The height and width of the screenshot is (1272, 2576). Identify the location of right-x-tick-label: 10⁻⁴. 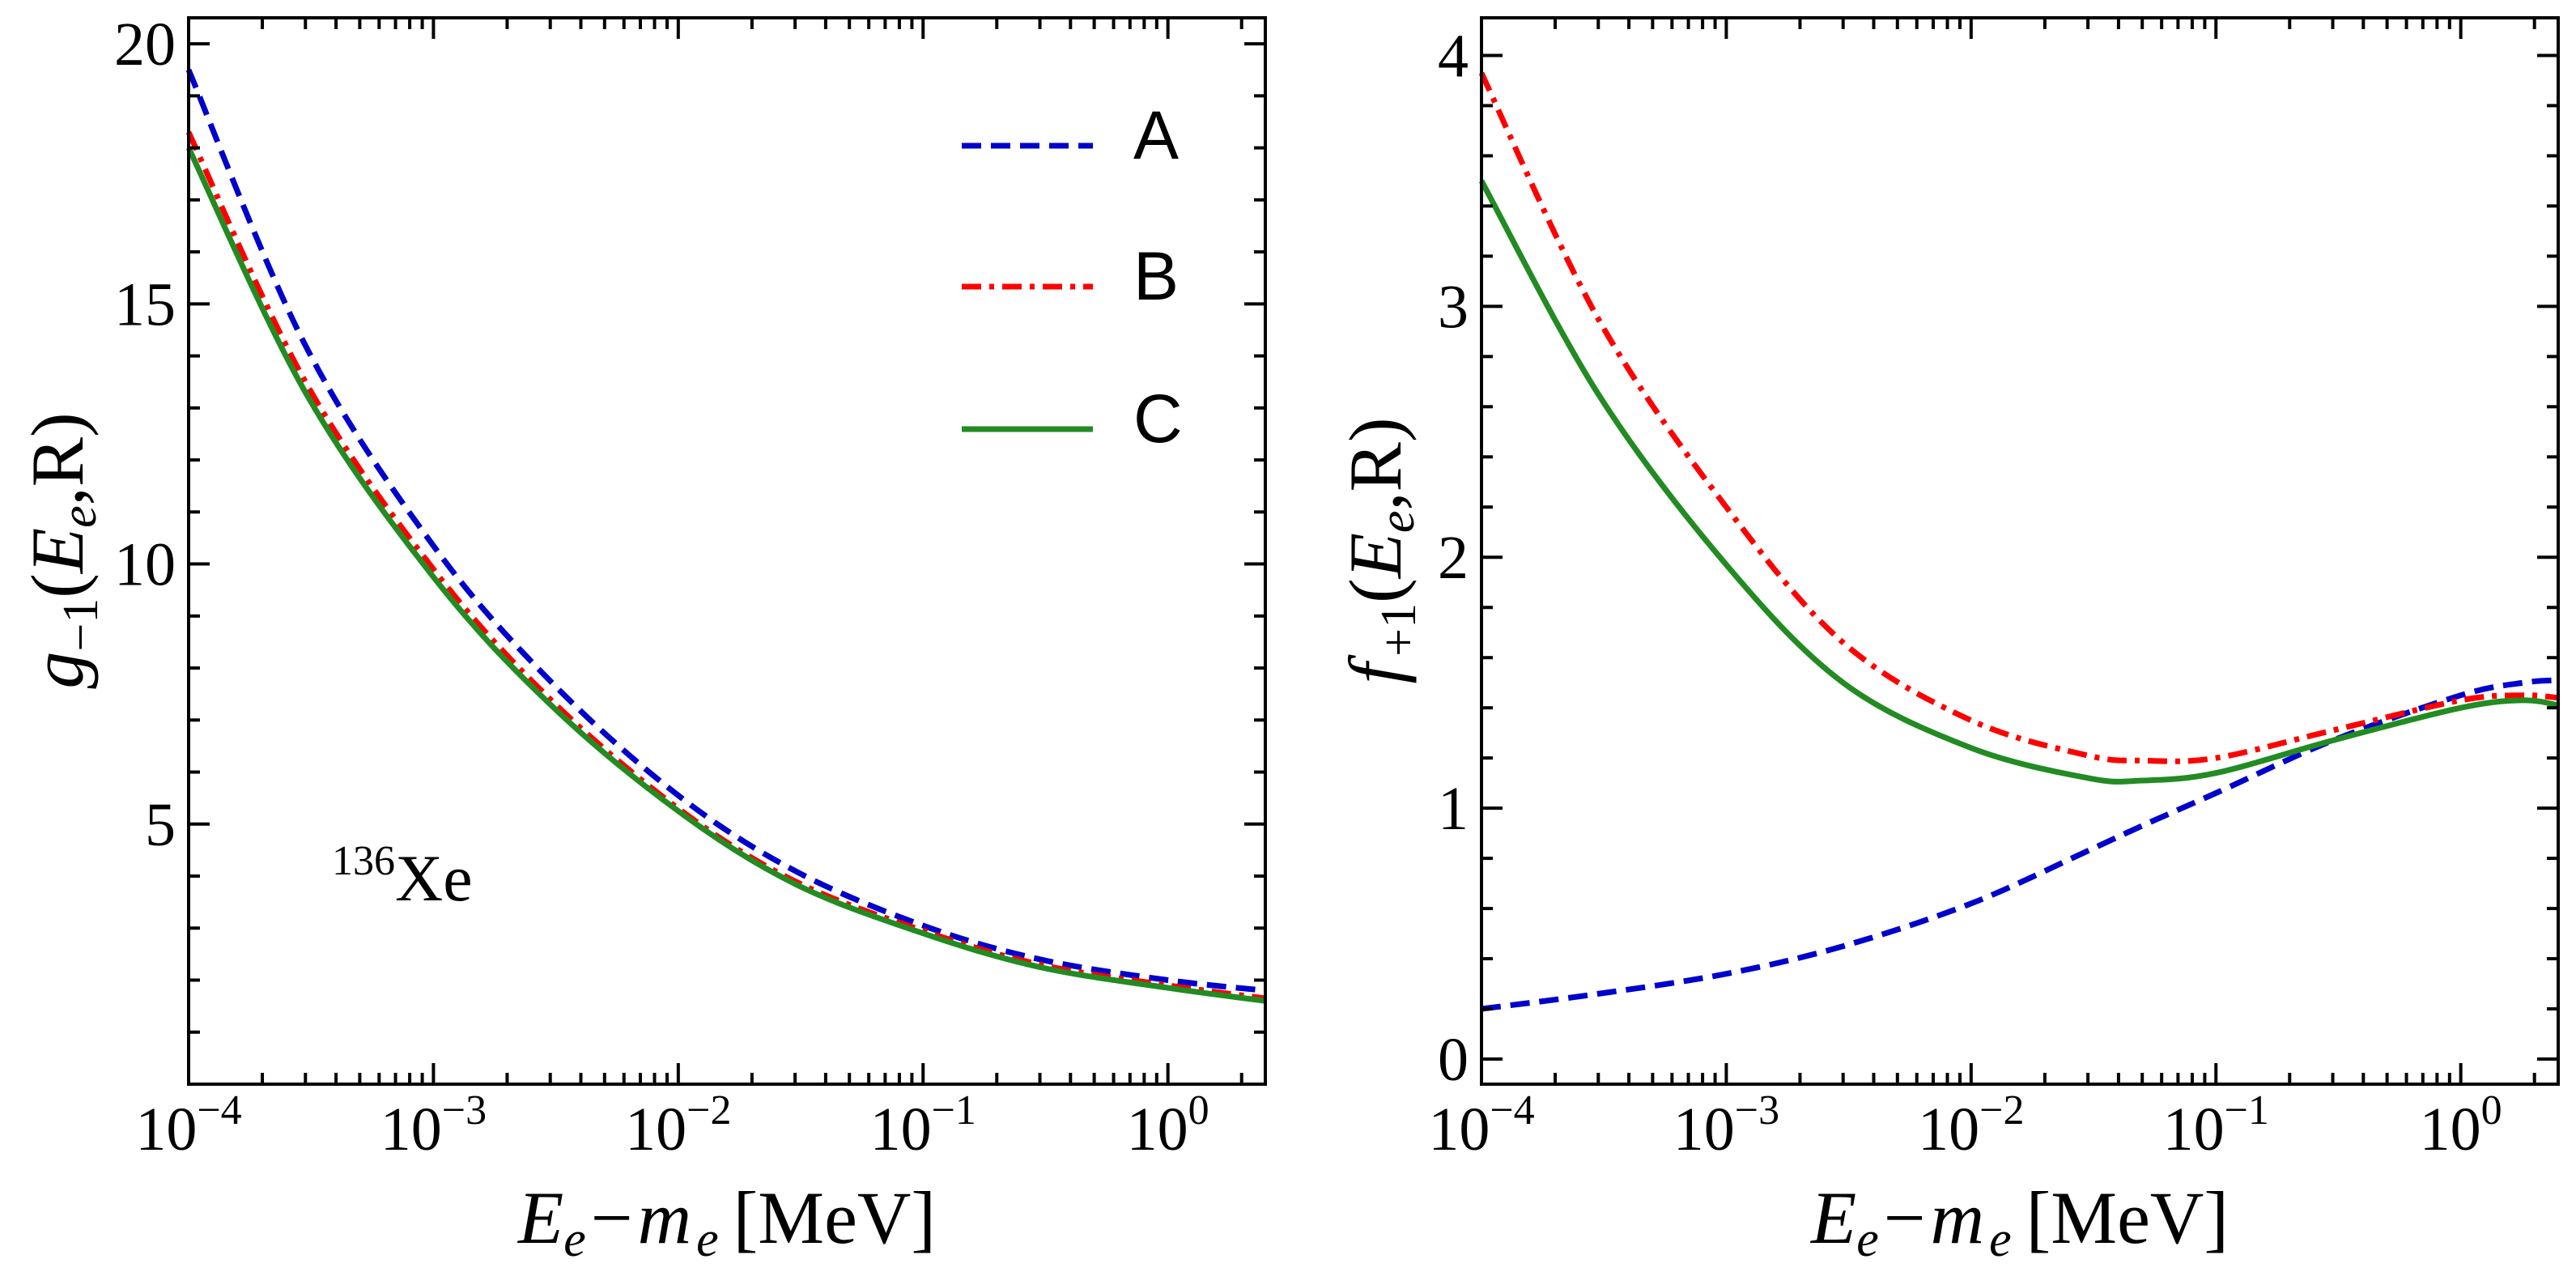
(1481, 1126).